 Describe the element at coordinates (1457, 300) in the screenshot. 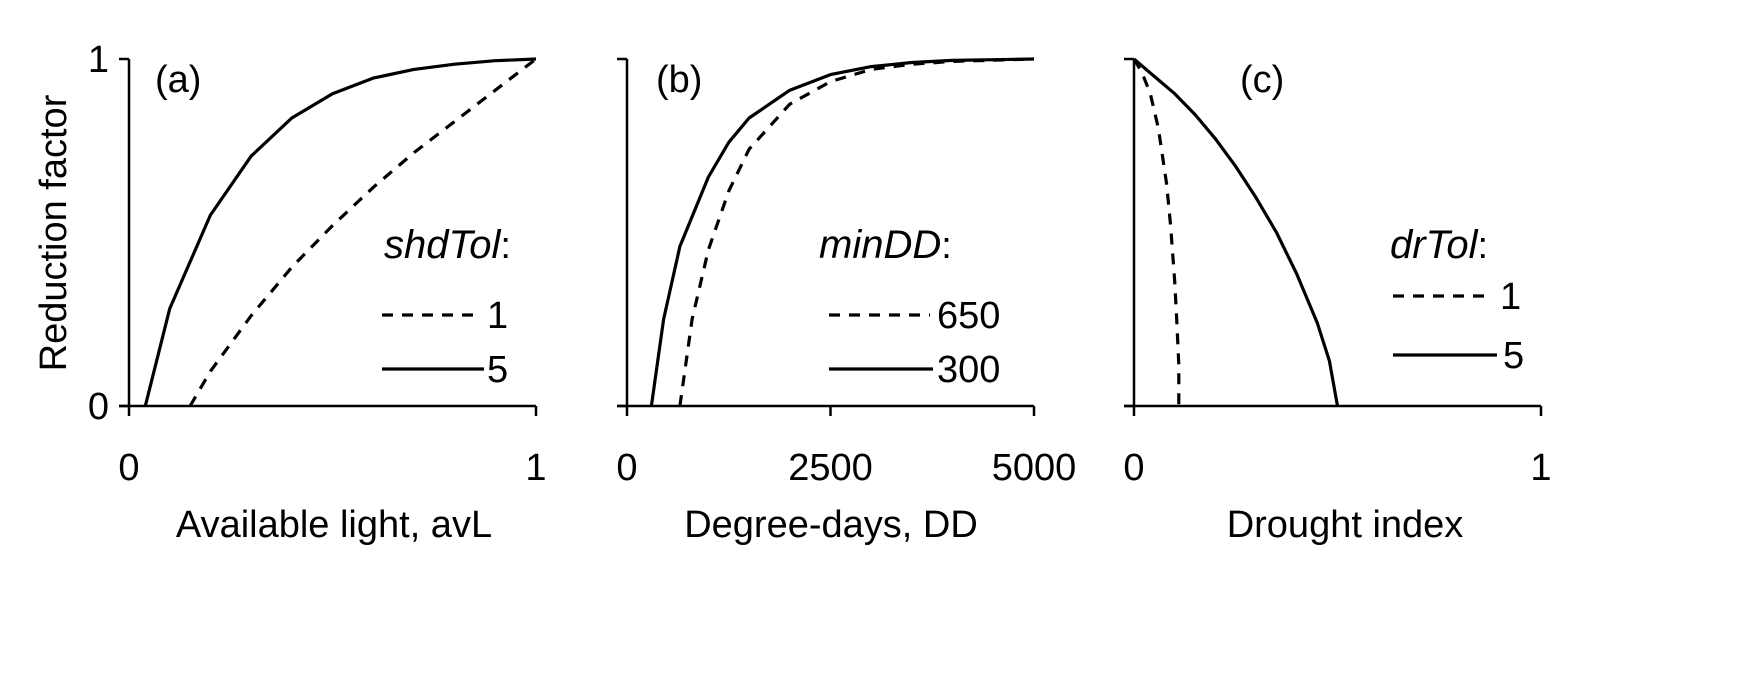

I see `legend-c: drTol: 1 5` at that location.